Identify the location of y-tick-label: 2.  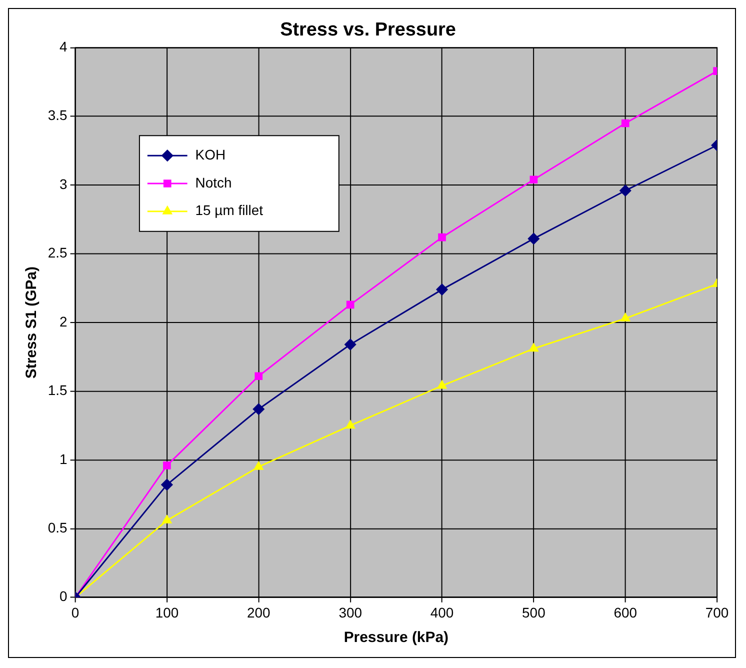
(64, 321).